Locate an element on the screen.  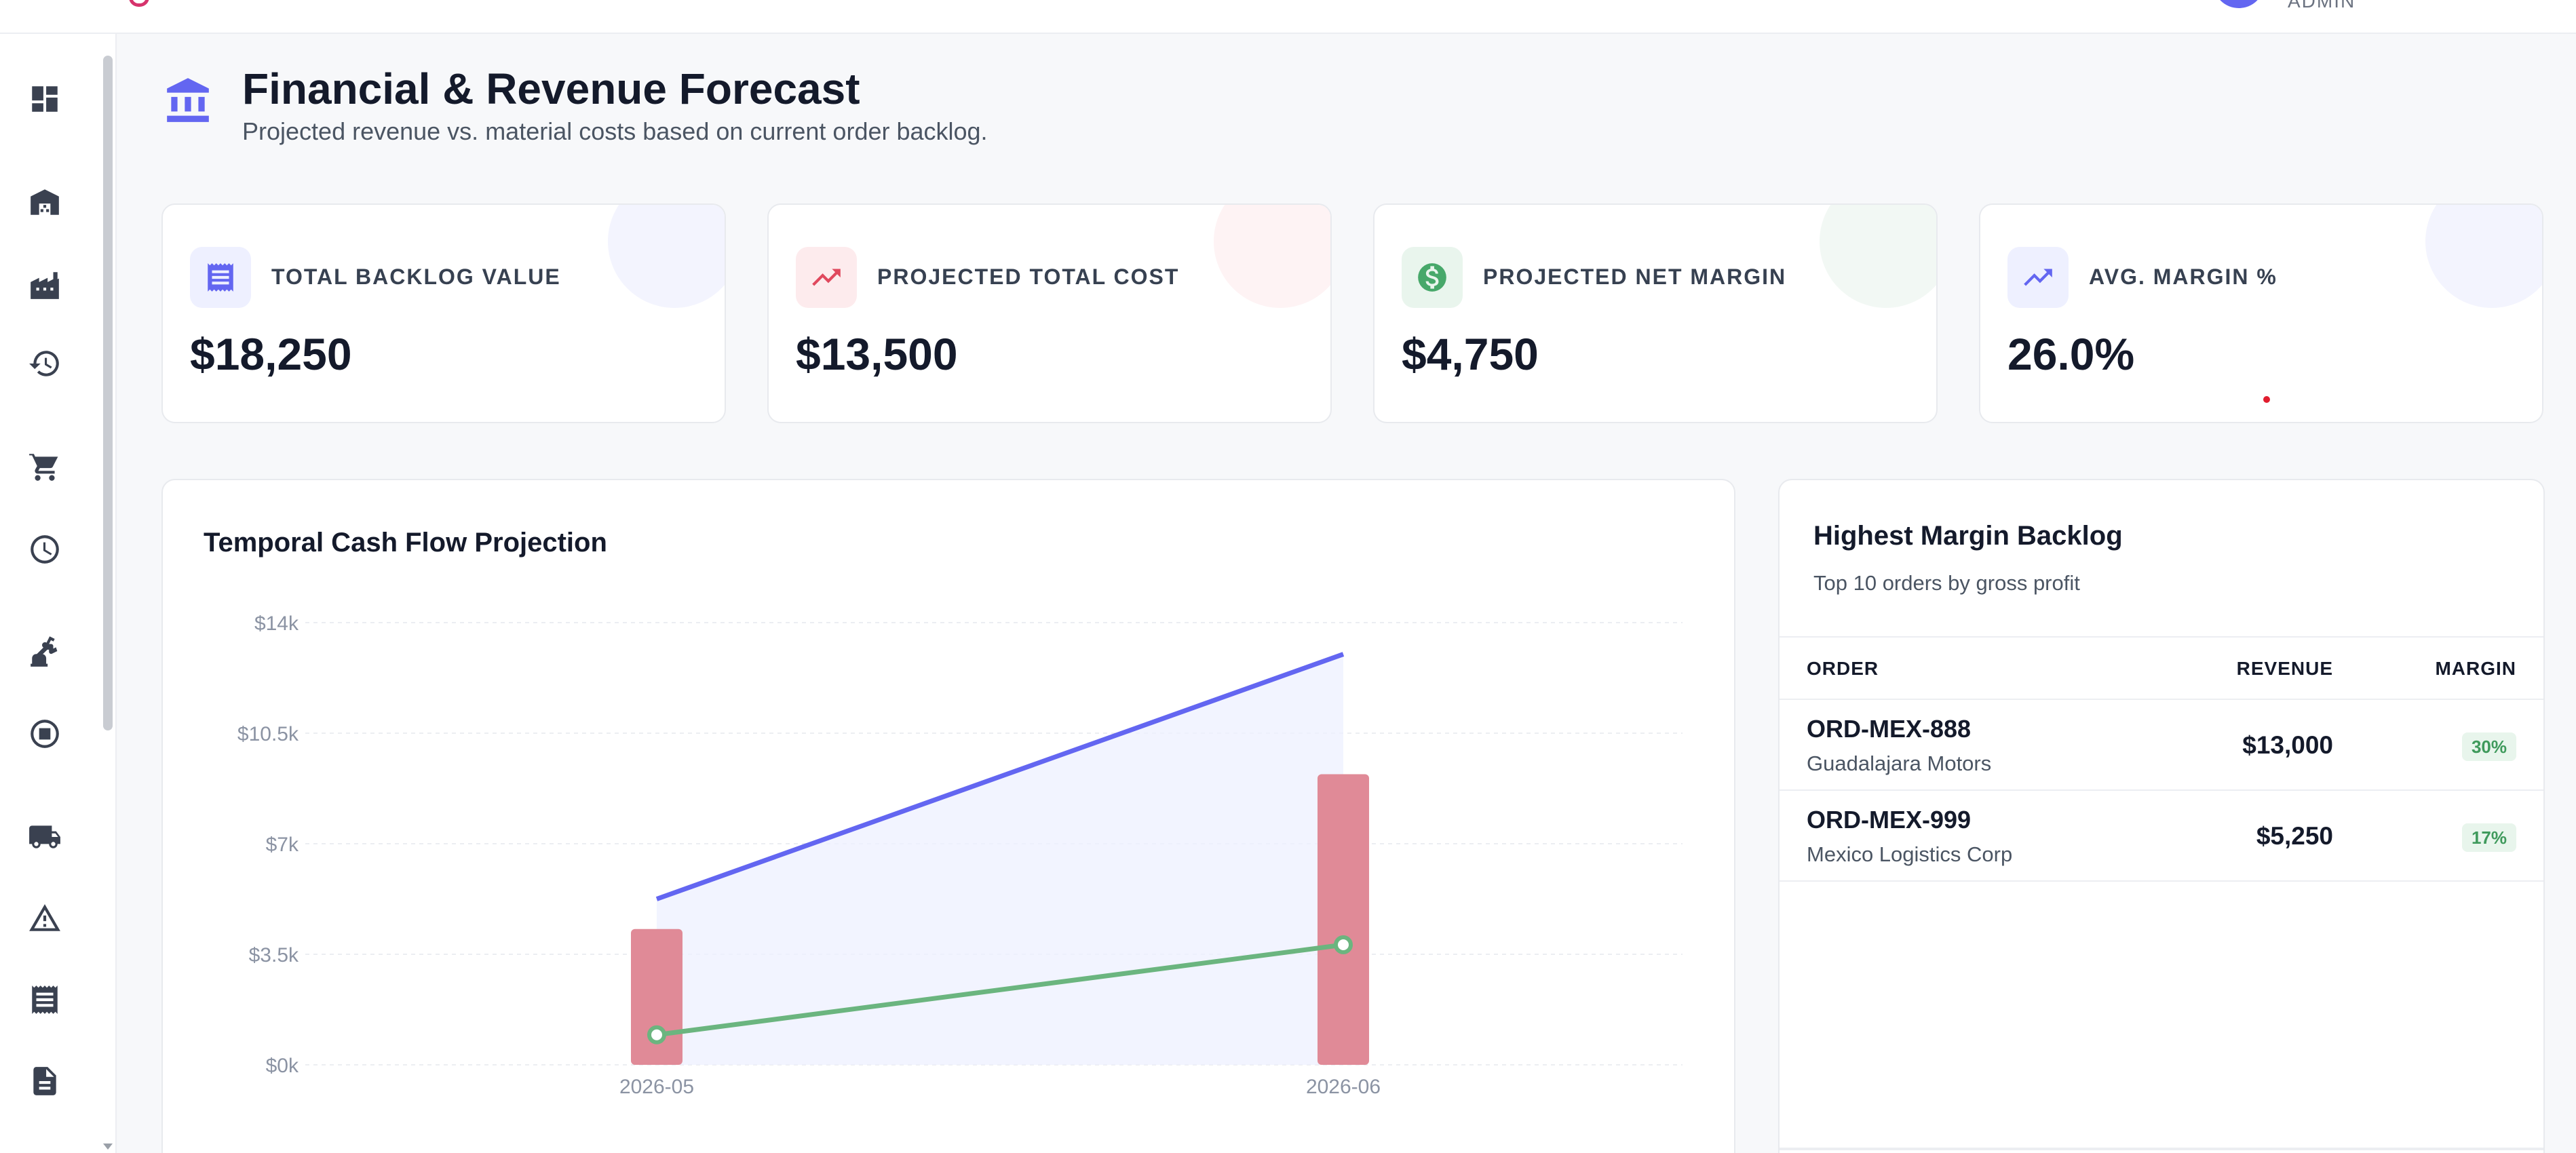
sidebar is located at coordinates (58, 593).